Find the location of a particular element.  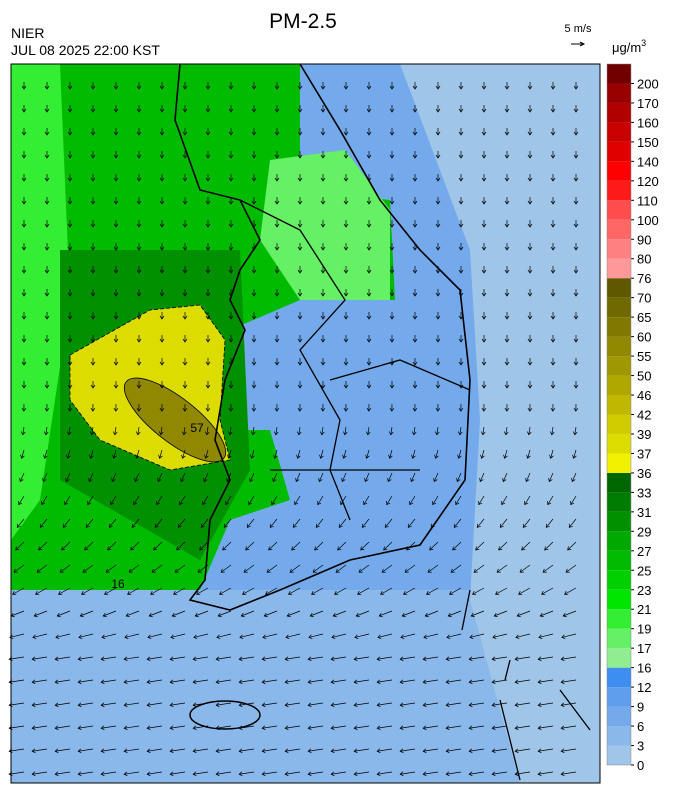

agency: NIER is located at coordinates (27, 33).